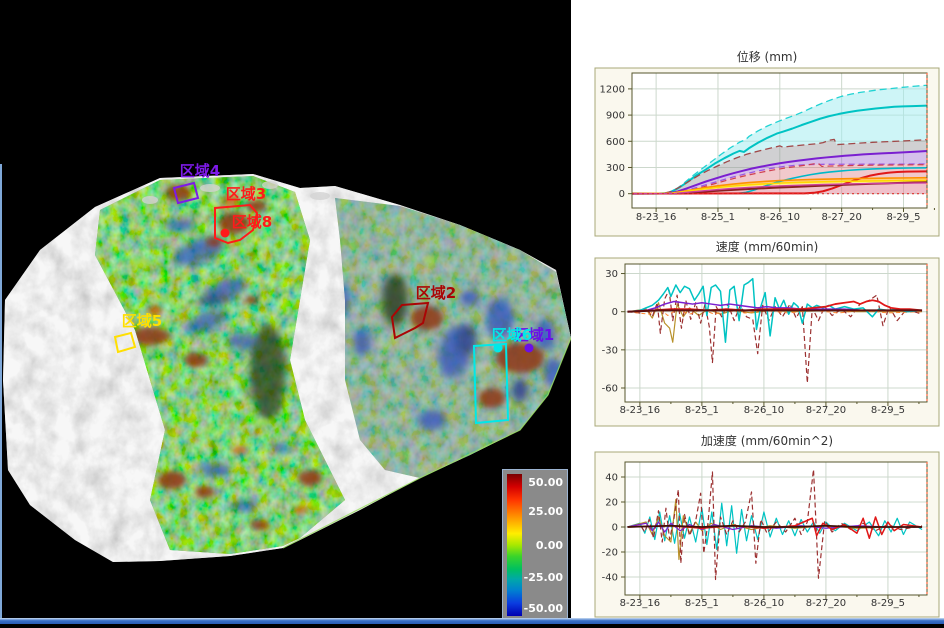  I want to click on colorbar-label-max: 50.00, so click(545, 482).